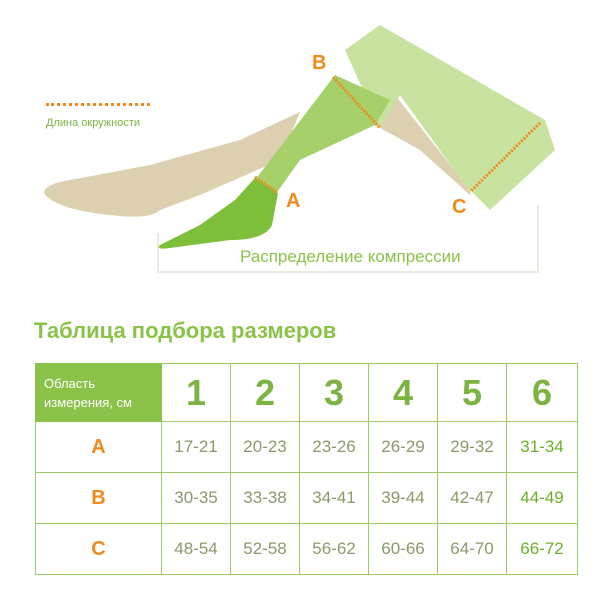 The image size is (600, 600). What do you see at coordinates (472, 549) in the screenshot?
I see `table-cell: 64-70` at bounding box center [472, 549].